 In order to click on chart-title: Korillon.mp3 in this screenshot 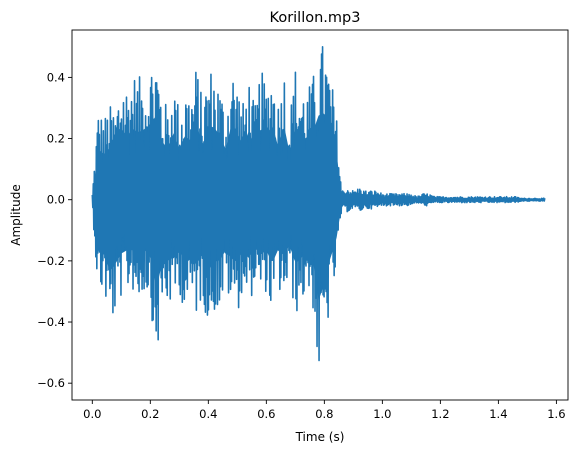, I will do `click(315, 18)`.